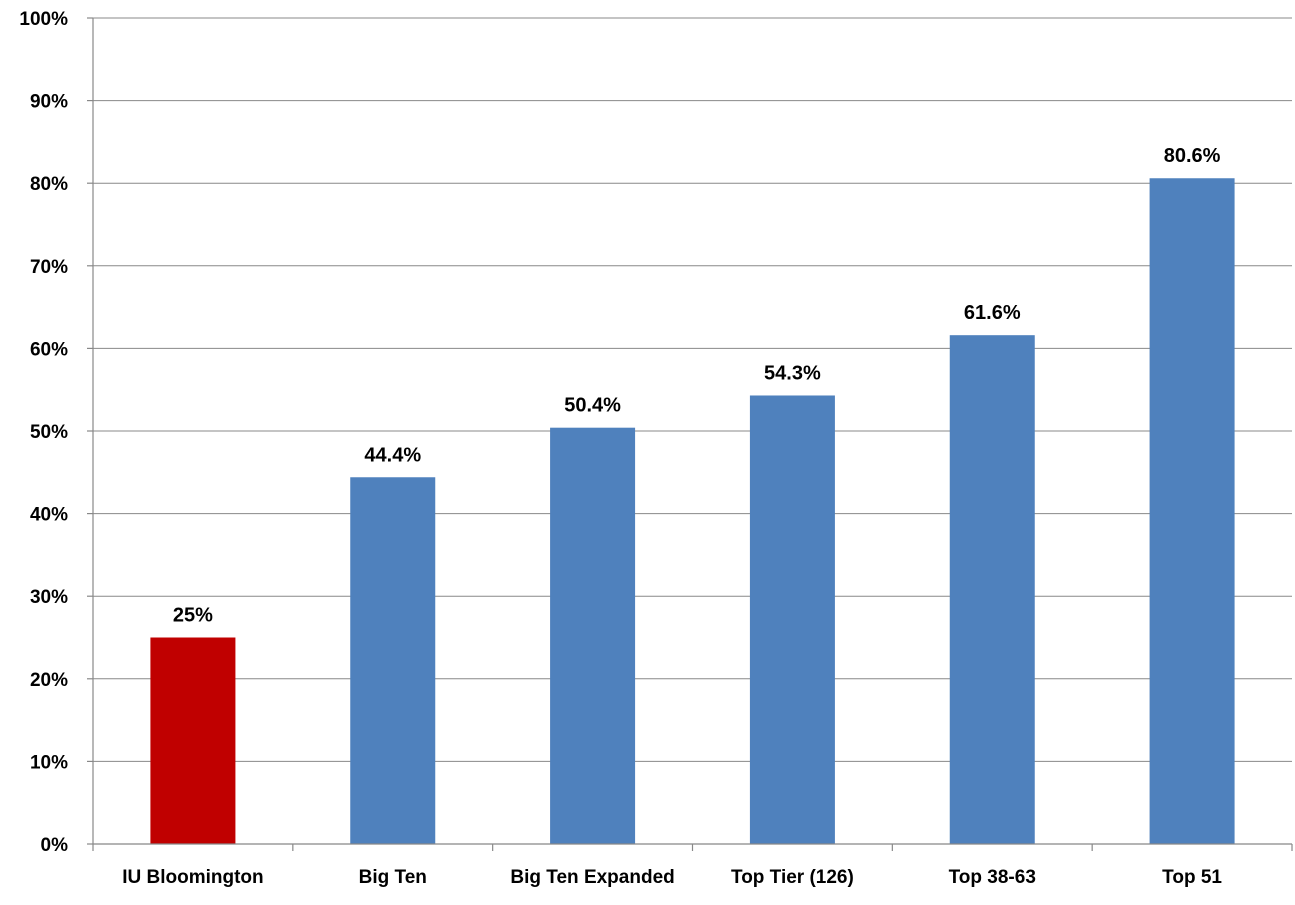  Describe the element at coordinates (792, 877) in the screenshot. I see `x-tick-label: Top Tier (126)` at that location.